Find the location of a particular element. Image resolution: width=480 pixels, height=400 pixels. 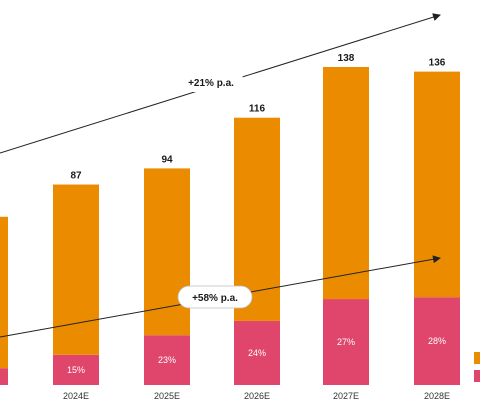

x-tick-label-1: 2024E is located at coordinates (76, 395).